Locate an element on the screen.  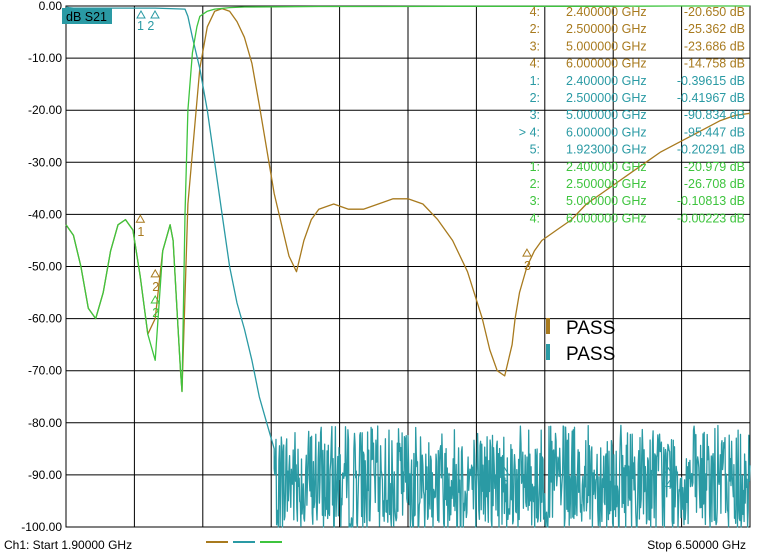
readout-index: 5: is located at coordinates (535, 150).